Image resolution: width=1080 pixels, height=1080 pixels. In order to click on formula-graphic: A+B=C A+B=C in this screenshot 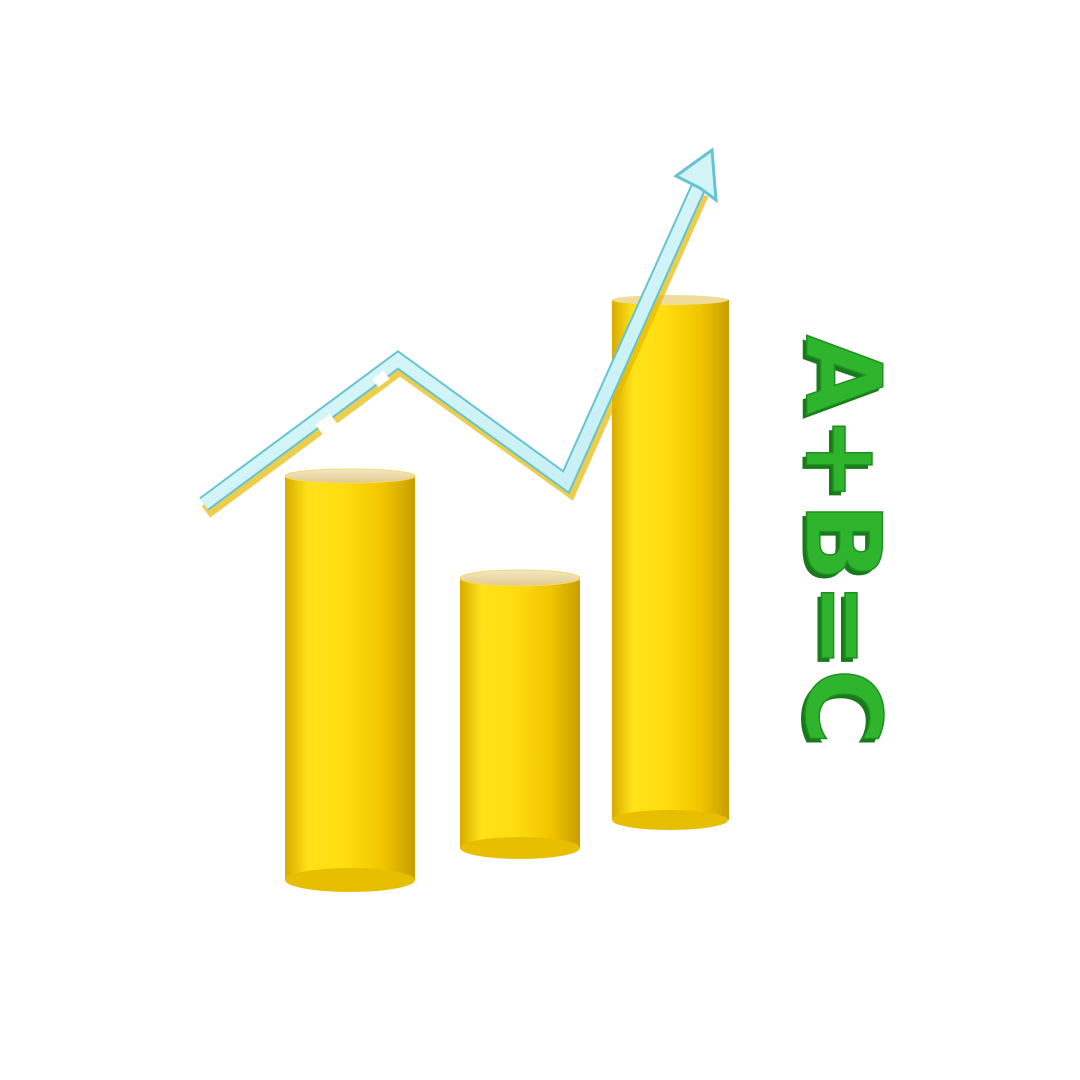, I will do `click(841, 541)`.